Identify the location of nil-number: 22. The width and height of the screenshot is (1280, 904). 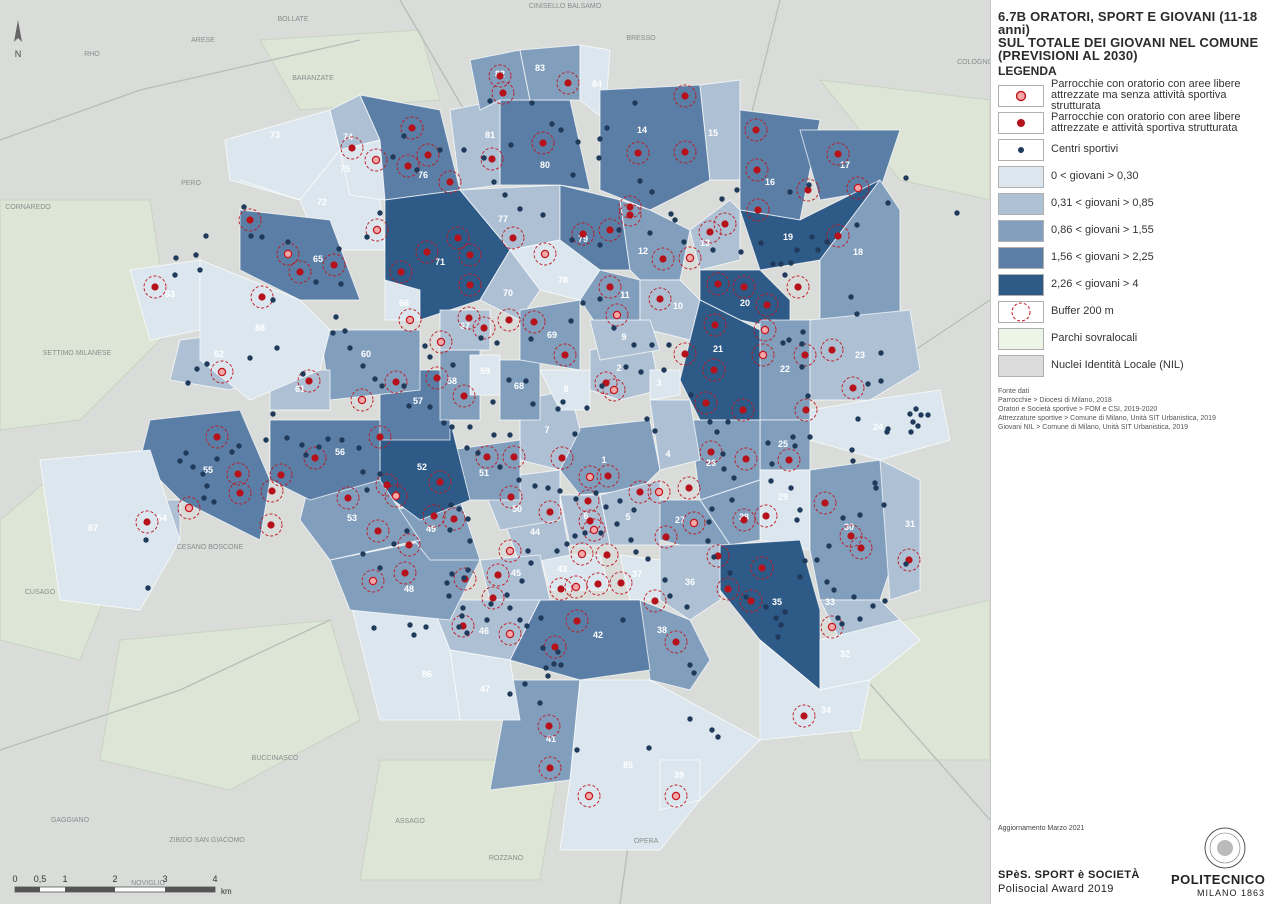
(785, 369).